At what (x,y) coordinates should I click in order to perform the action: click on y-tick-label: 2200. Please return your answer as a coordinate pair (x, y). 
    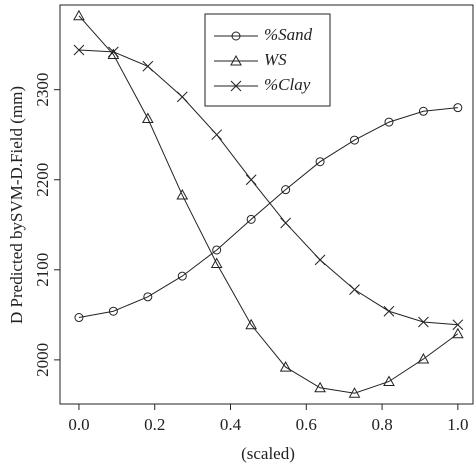
    Looking at the image, I should click on (42, 180).